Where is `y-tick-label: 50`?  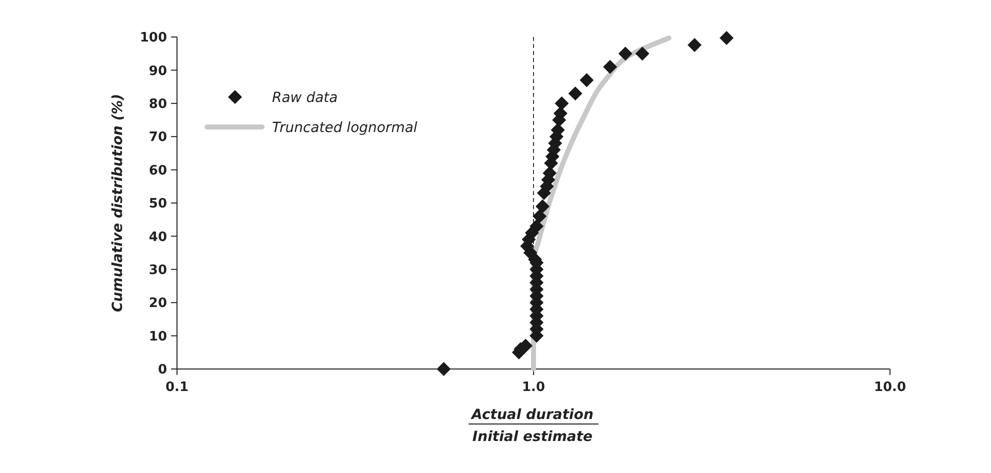
y-tick-label: 50 is located at coordinates (157, 204).